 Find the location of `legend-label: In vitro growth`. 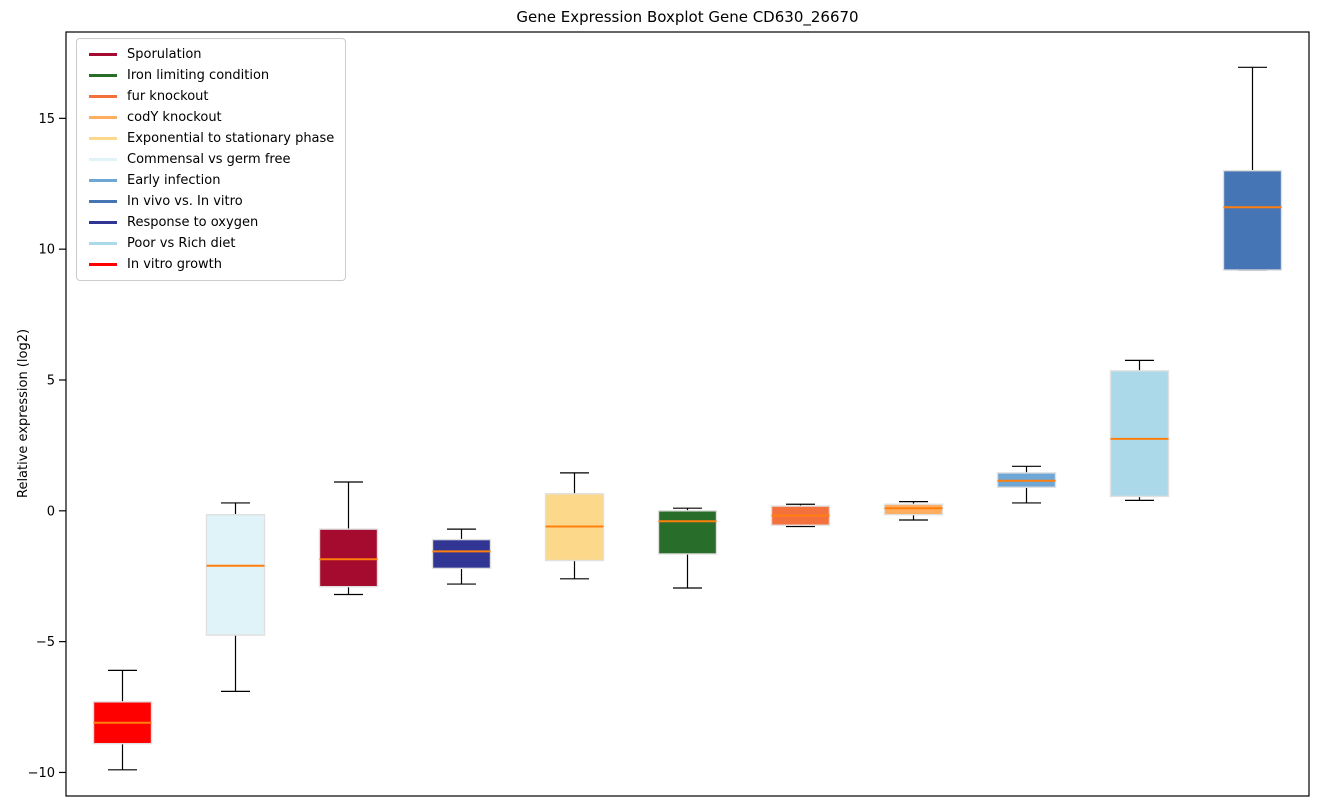

legend-label: In vitro growth is located at coordinates (174, 264).